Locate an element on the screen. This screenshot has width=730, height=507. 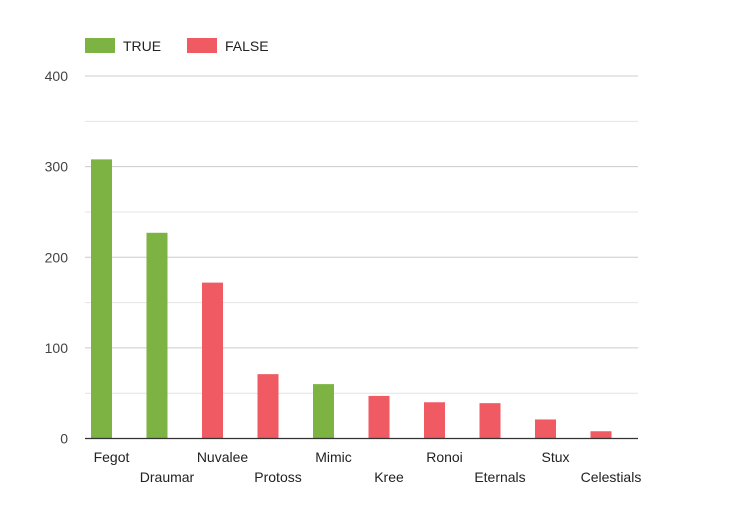
y-axis: 0 100 200 300 400 is located at coordinates (57, 257).